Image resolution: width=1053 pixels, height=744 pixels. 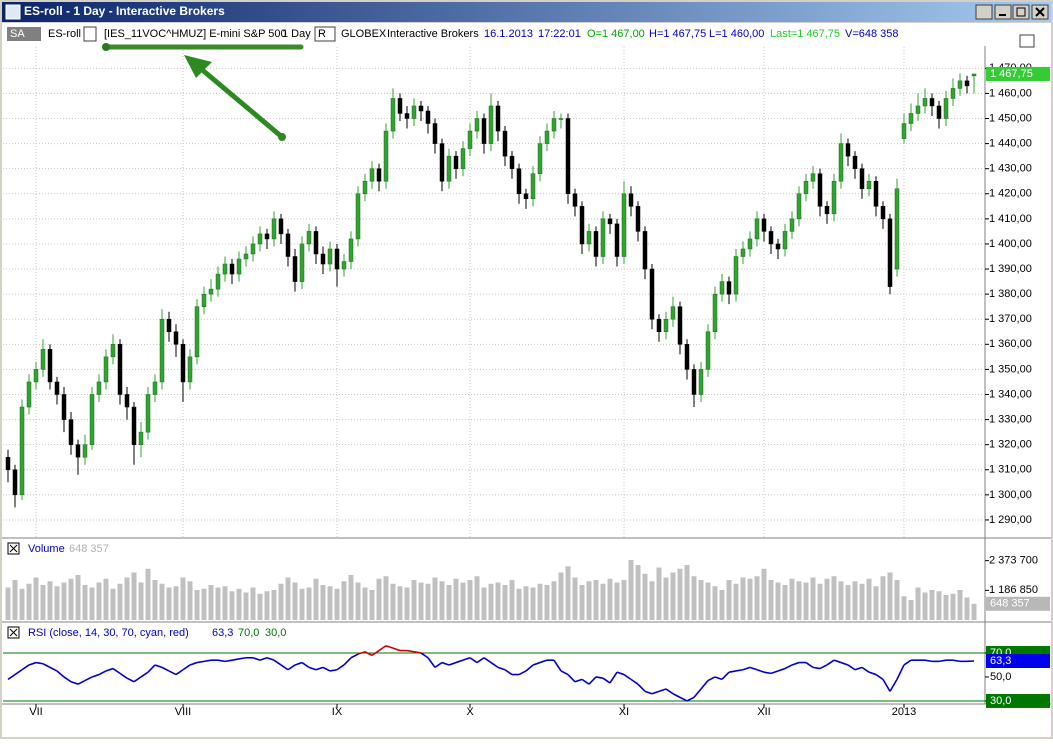 I want to click on window-title: ES-roll - 1 Day - Interactive Brokers, so click(x=124, y=11).